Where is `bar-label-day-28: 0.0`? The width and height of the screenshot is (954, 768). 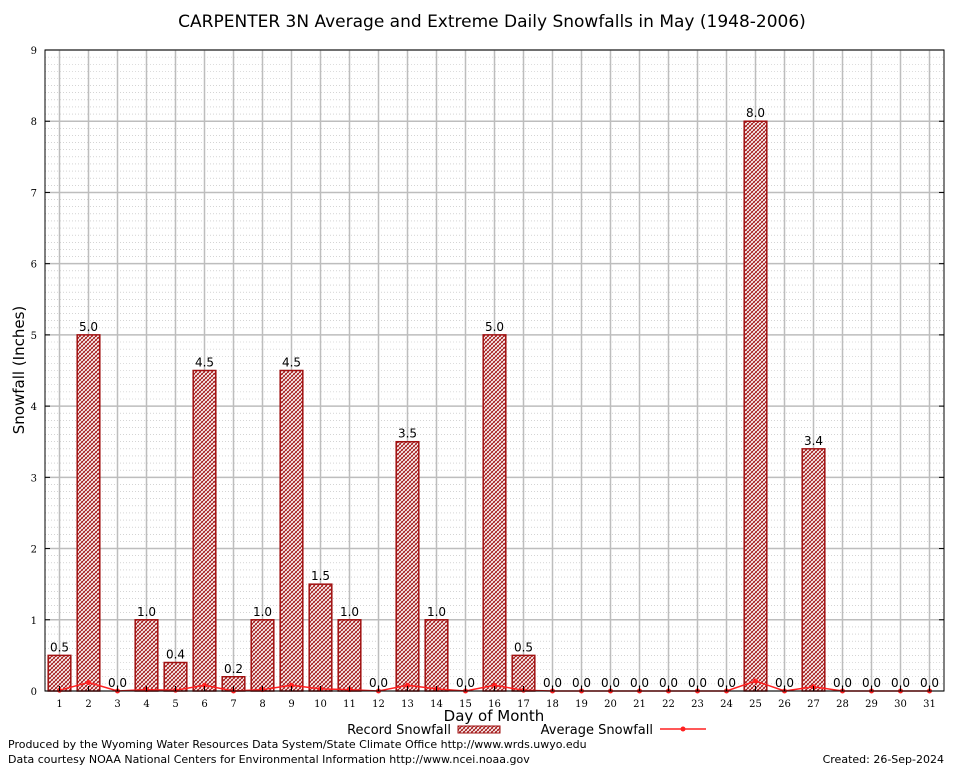
bar-label-day-28: 0.0 is located at coordinates (842, 683).